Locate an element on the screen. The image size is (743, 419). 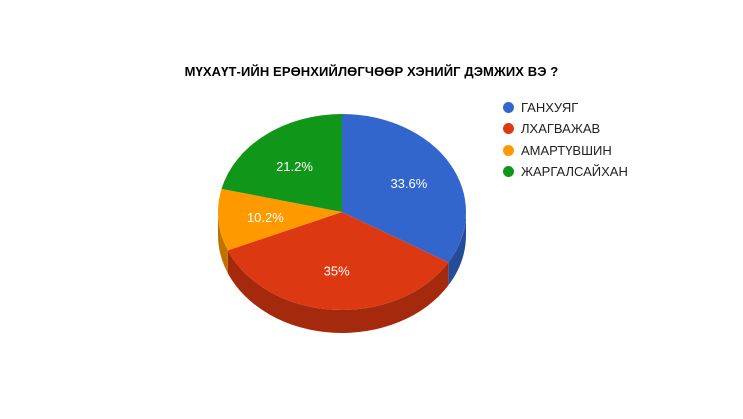
chart-legend: ГАНХУЯГ ЛХАГВАЖАВ АМАРТҮВШИН ЖАРГАЛСАЙХАН is located at coordinates (565, 139).